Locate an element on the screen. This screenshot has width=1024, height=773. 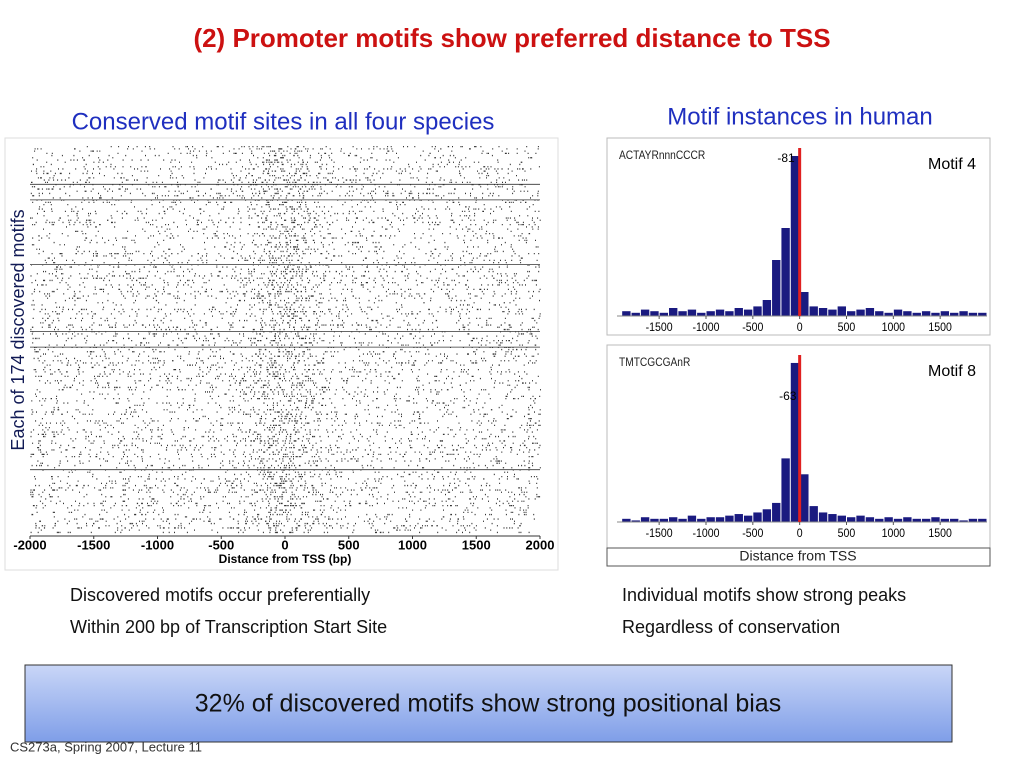
note: Regardless of conservation is located at coordinates (731, 627).